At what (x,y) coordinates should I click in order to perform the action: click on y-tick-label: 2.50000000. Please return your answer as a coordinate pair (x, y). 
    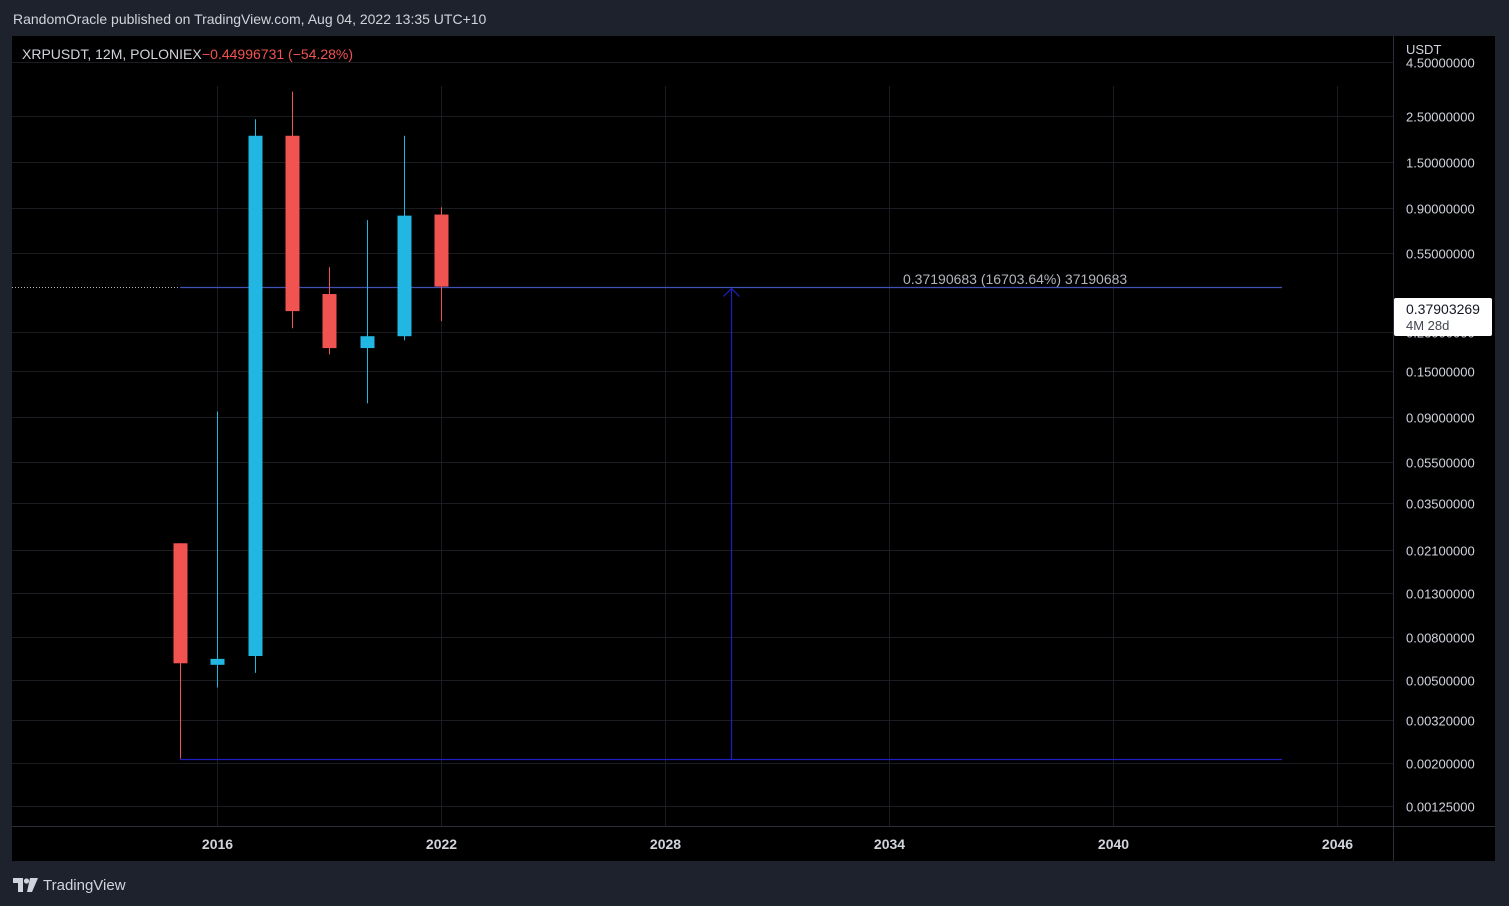
    Looking at the image, I should click on (1440, 117).